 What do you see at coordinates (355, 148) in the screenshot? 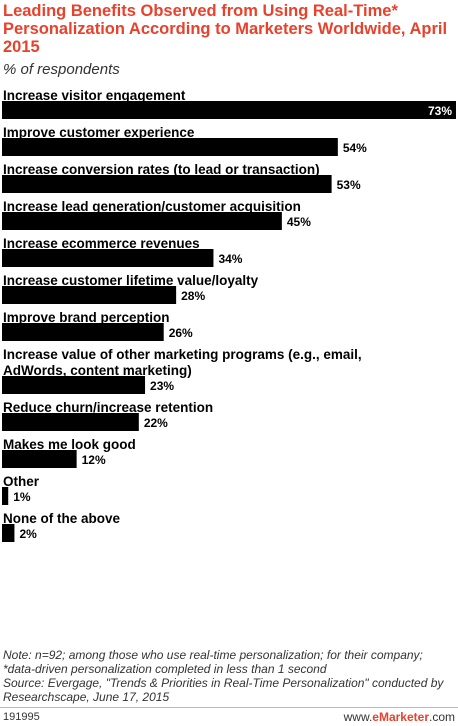
I see `value-label: 54%` at bounding box center [355, 148].